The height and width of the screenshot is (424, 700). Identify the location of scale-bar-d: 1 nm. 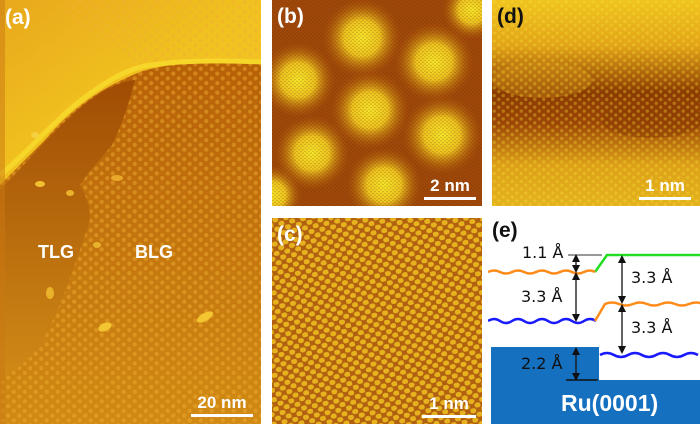
(665, 188).